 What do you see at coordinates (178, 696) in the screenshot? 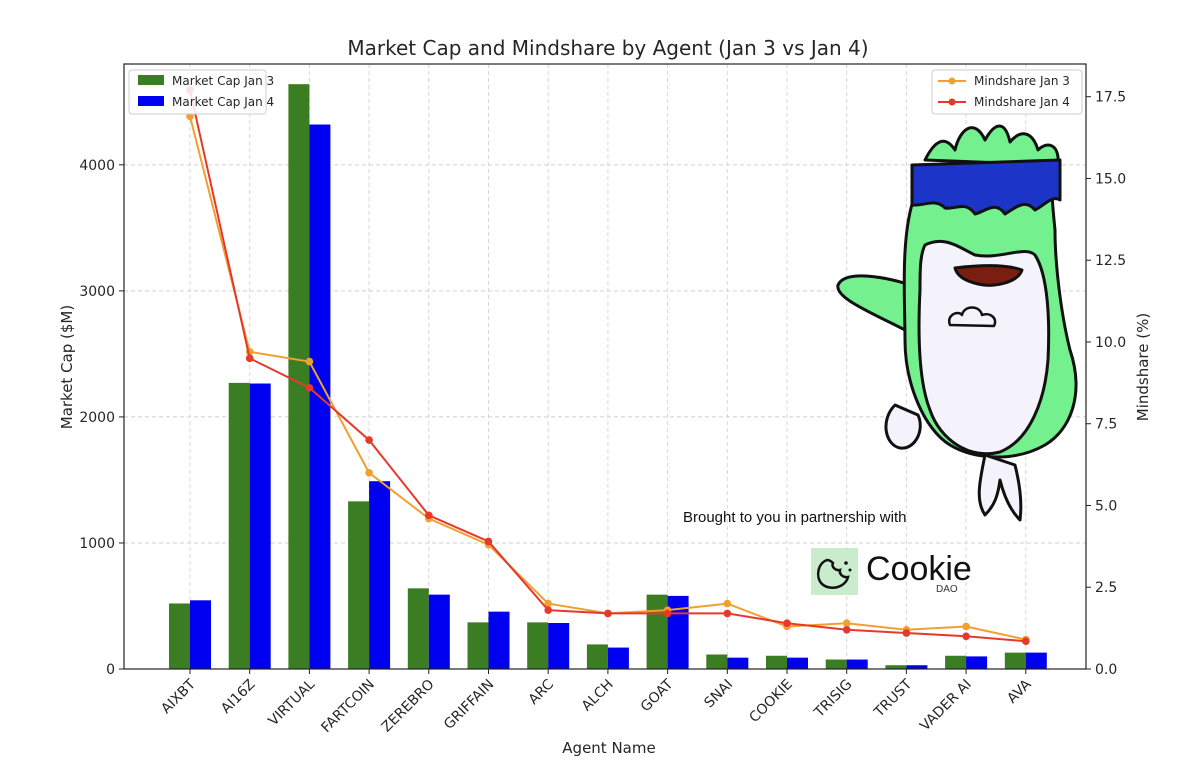
I see `x-tick-label: AIXBT` at bounding box center [178, 696].